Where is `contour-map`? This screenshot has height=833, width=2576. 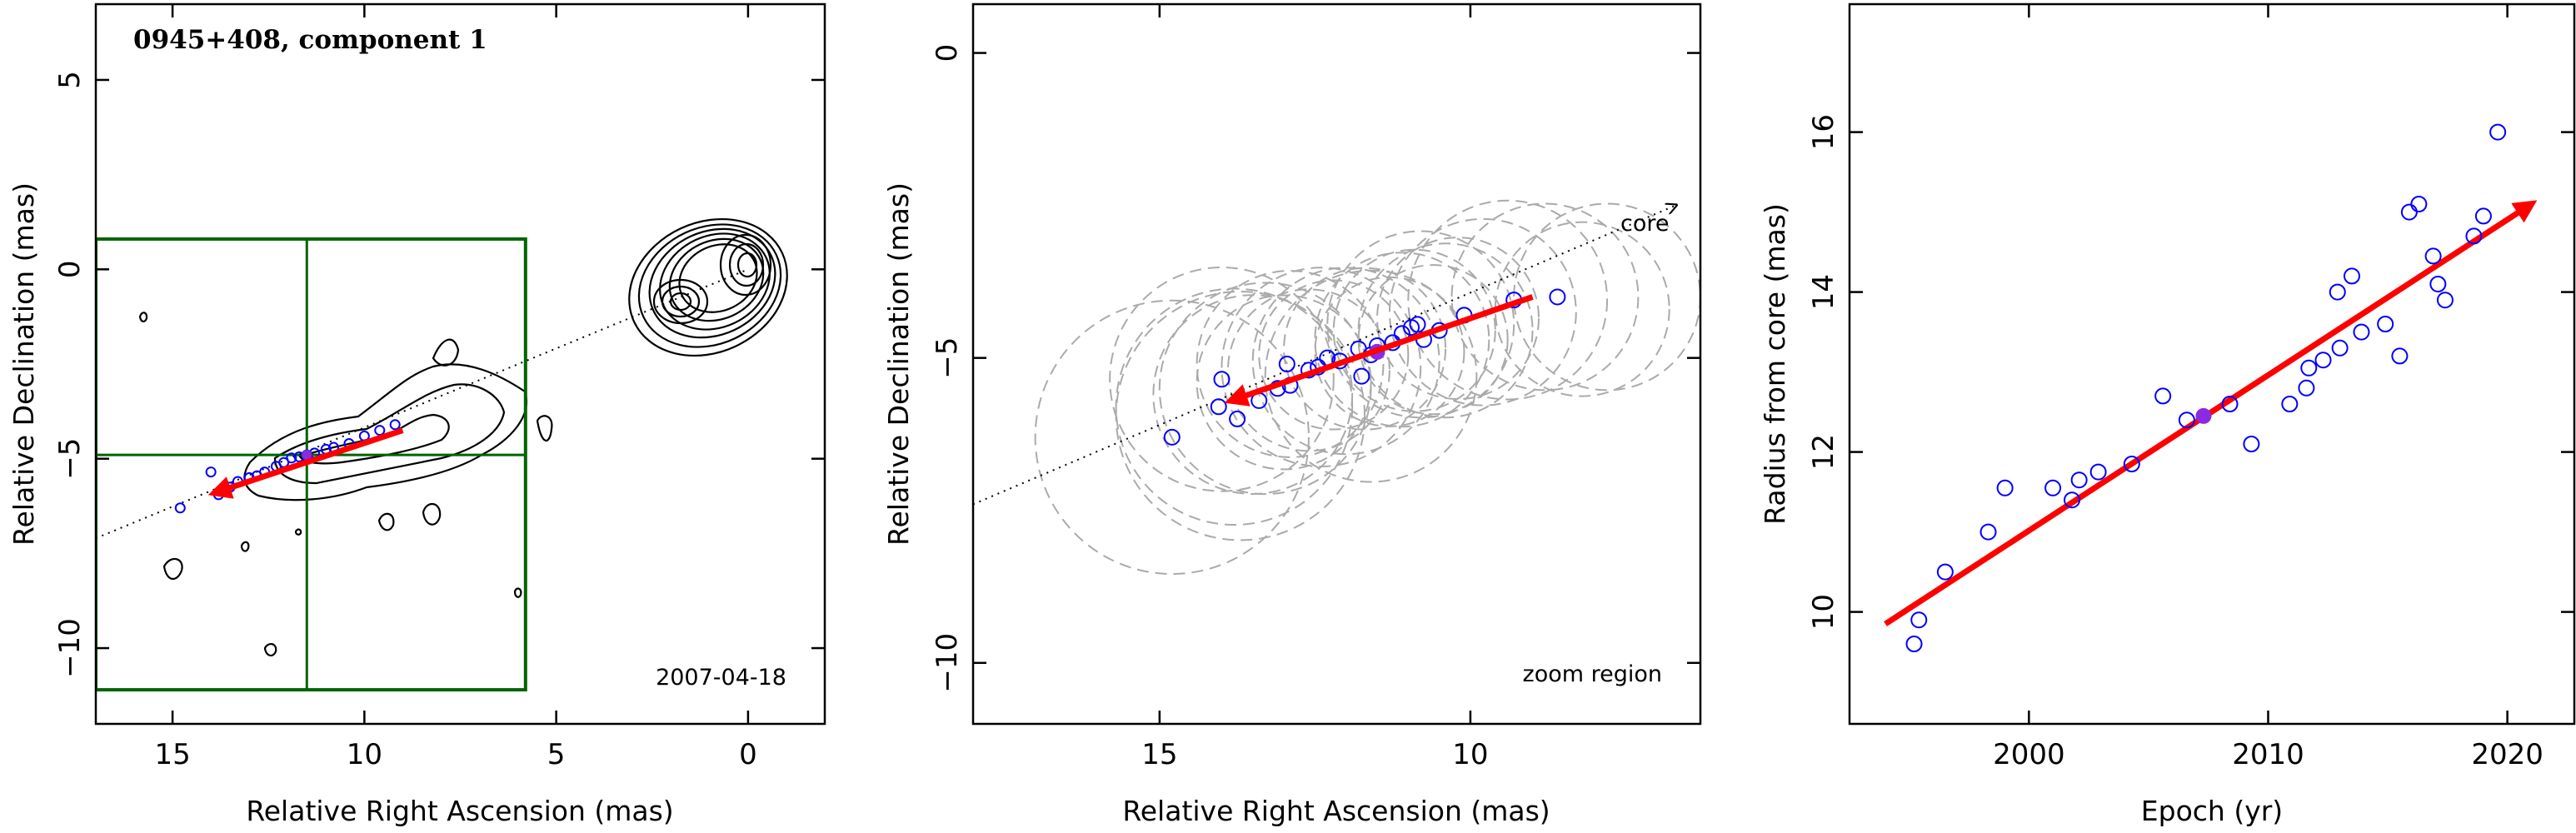
contour-map is located at coordinates (463, 436).